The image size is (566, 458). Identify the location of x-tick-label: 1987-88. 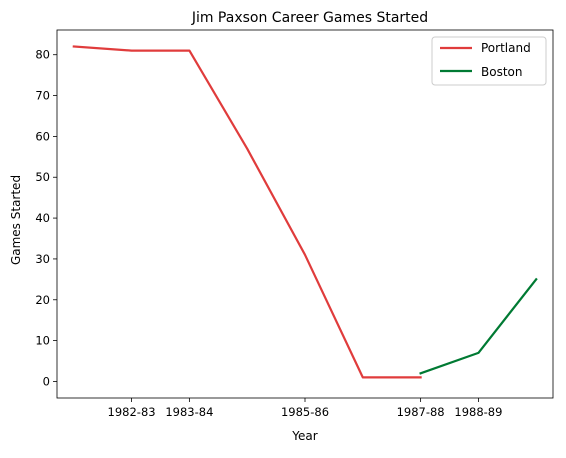
(421, 412).